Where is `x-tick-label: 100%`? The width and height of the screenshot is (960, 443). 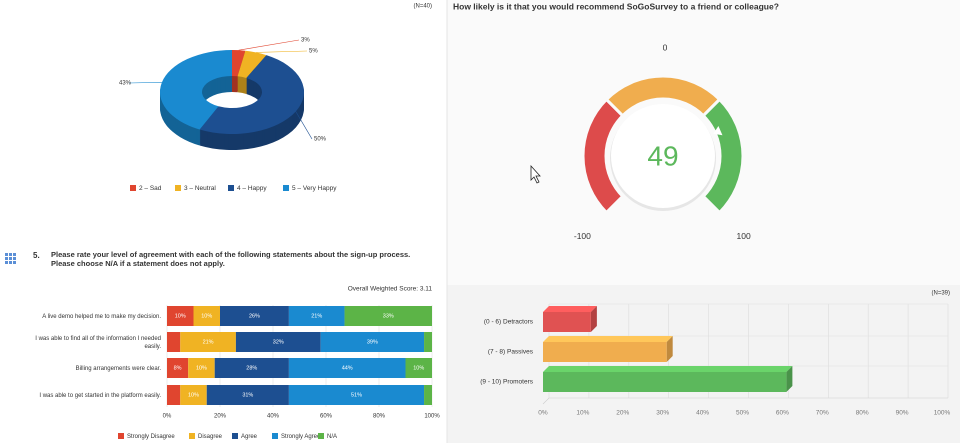 x-tick-label: 100% is located at coordinates (942, 413).